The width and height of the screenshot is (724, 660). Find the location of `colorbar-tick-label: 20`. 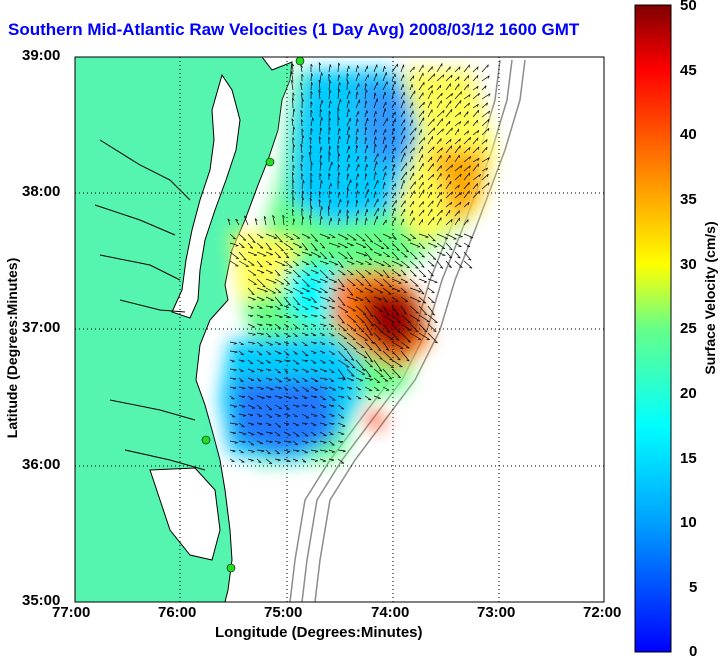

colorbar-tick-label: 20 is located at coordinates (688, 393).